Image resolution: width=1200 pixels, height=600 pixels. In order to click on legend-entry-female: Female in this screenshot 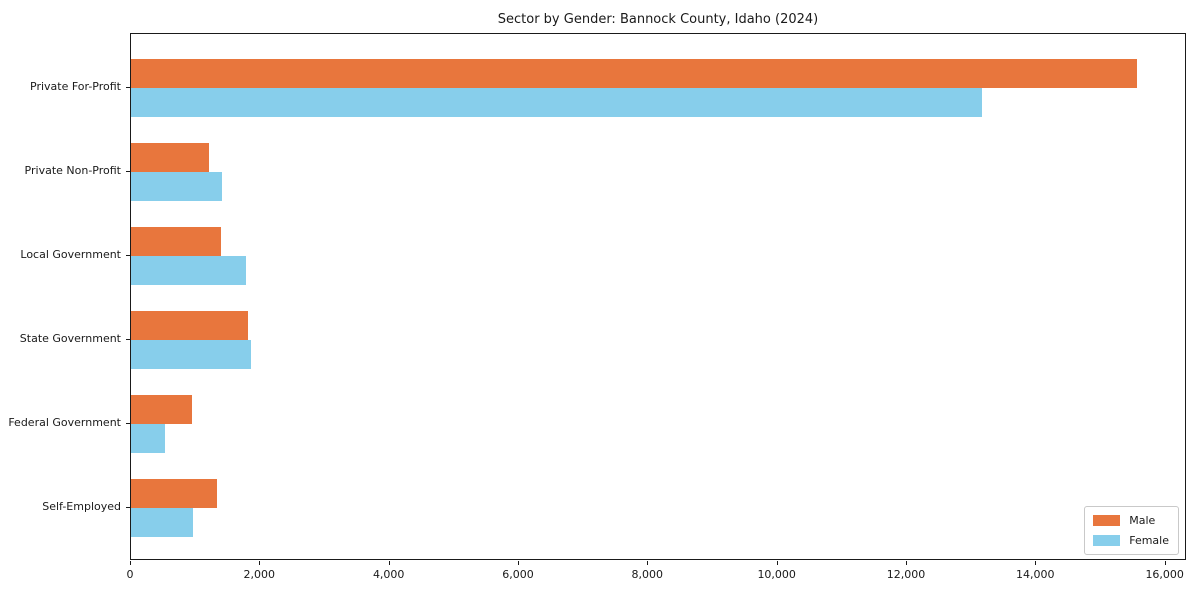, I will do `click(1131, 540)`.